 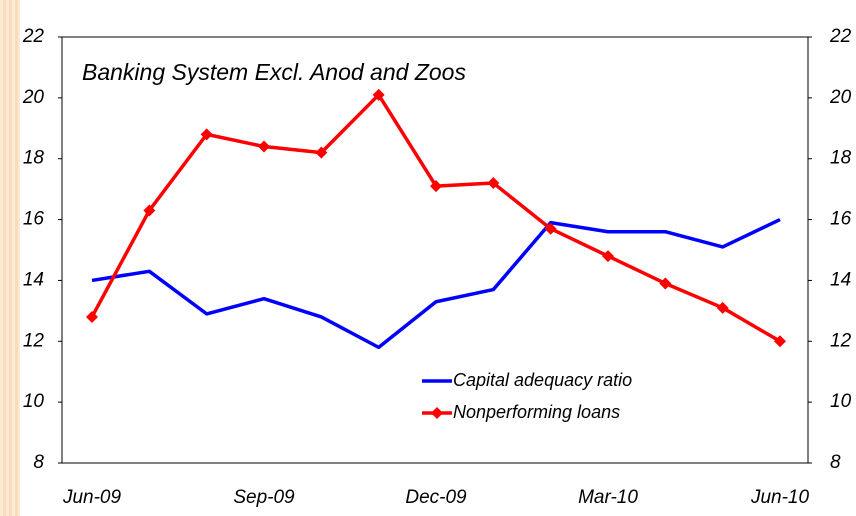 What do you see at coordinates (34, 158) in the screenshot?
I see `y-tick-label: 18` at bounding box center [34, 158].